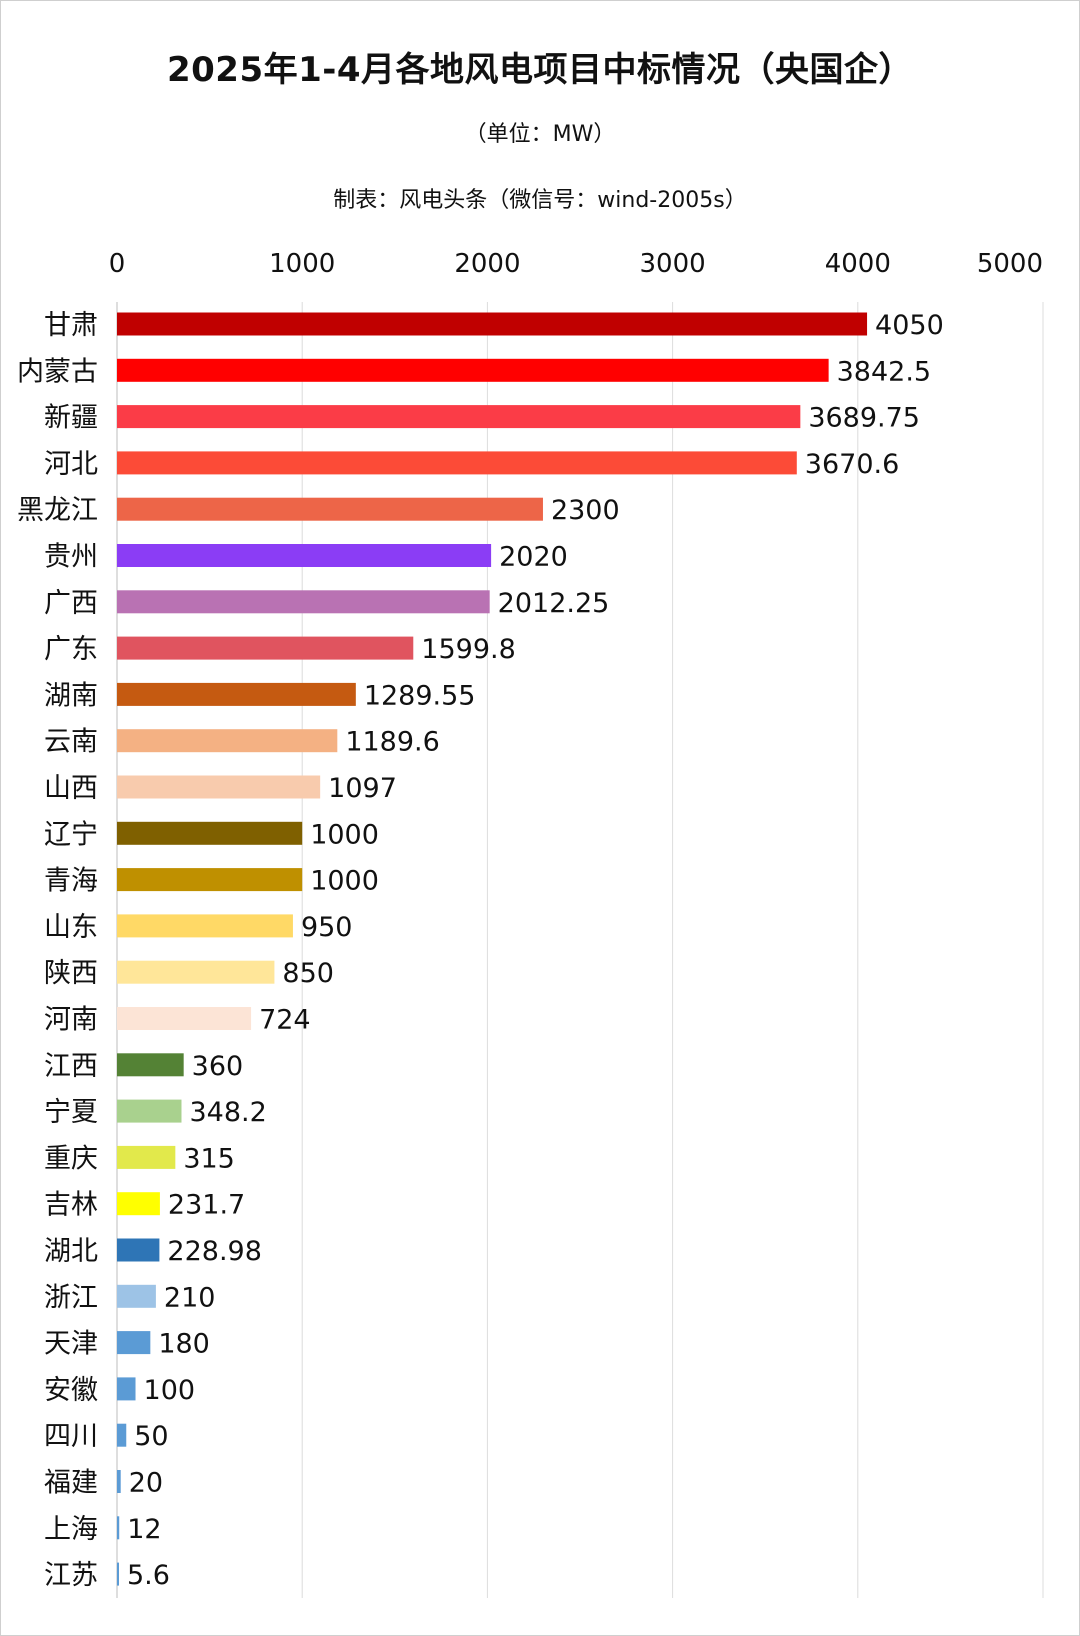  What do you see at coordinates (71, 325) in the screenshot?
I see `category-label: 甘肃` at bounding box center [71, 325].